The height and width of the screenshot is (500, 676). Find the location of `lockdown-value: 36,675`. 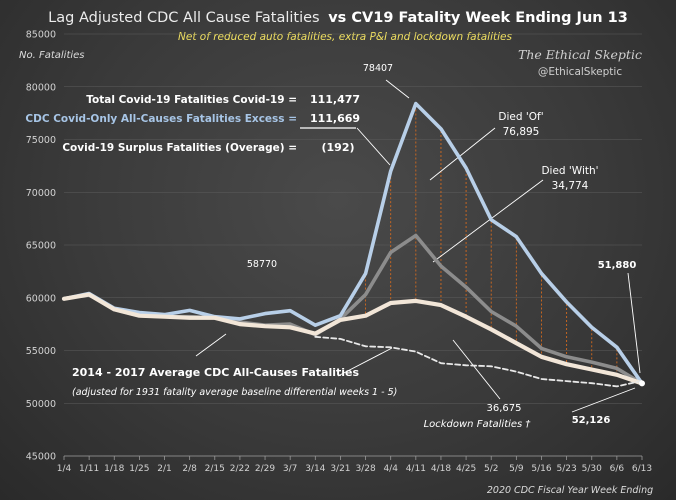

lockdown-value: 36,675 is located at coordinates (504, 408).